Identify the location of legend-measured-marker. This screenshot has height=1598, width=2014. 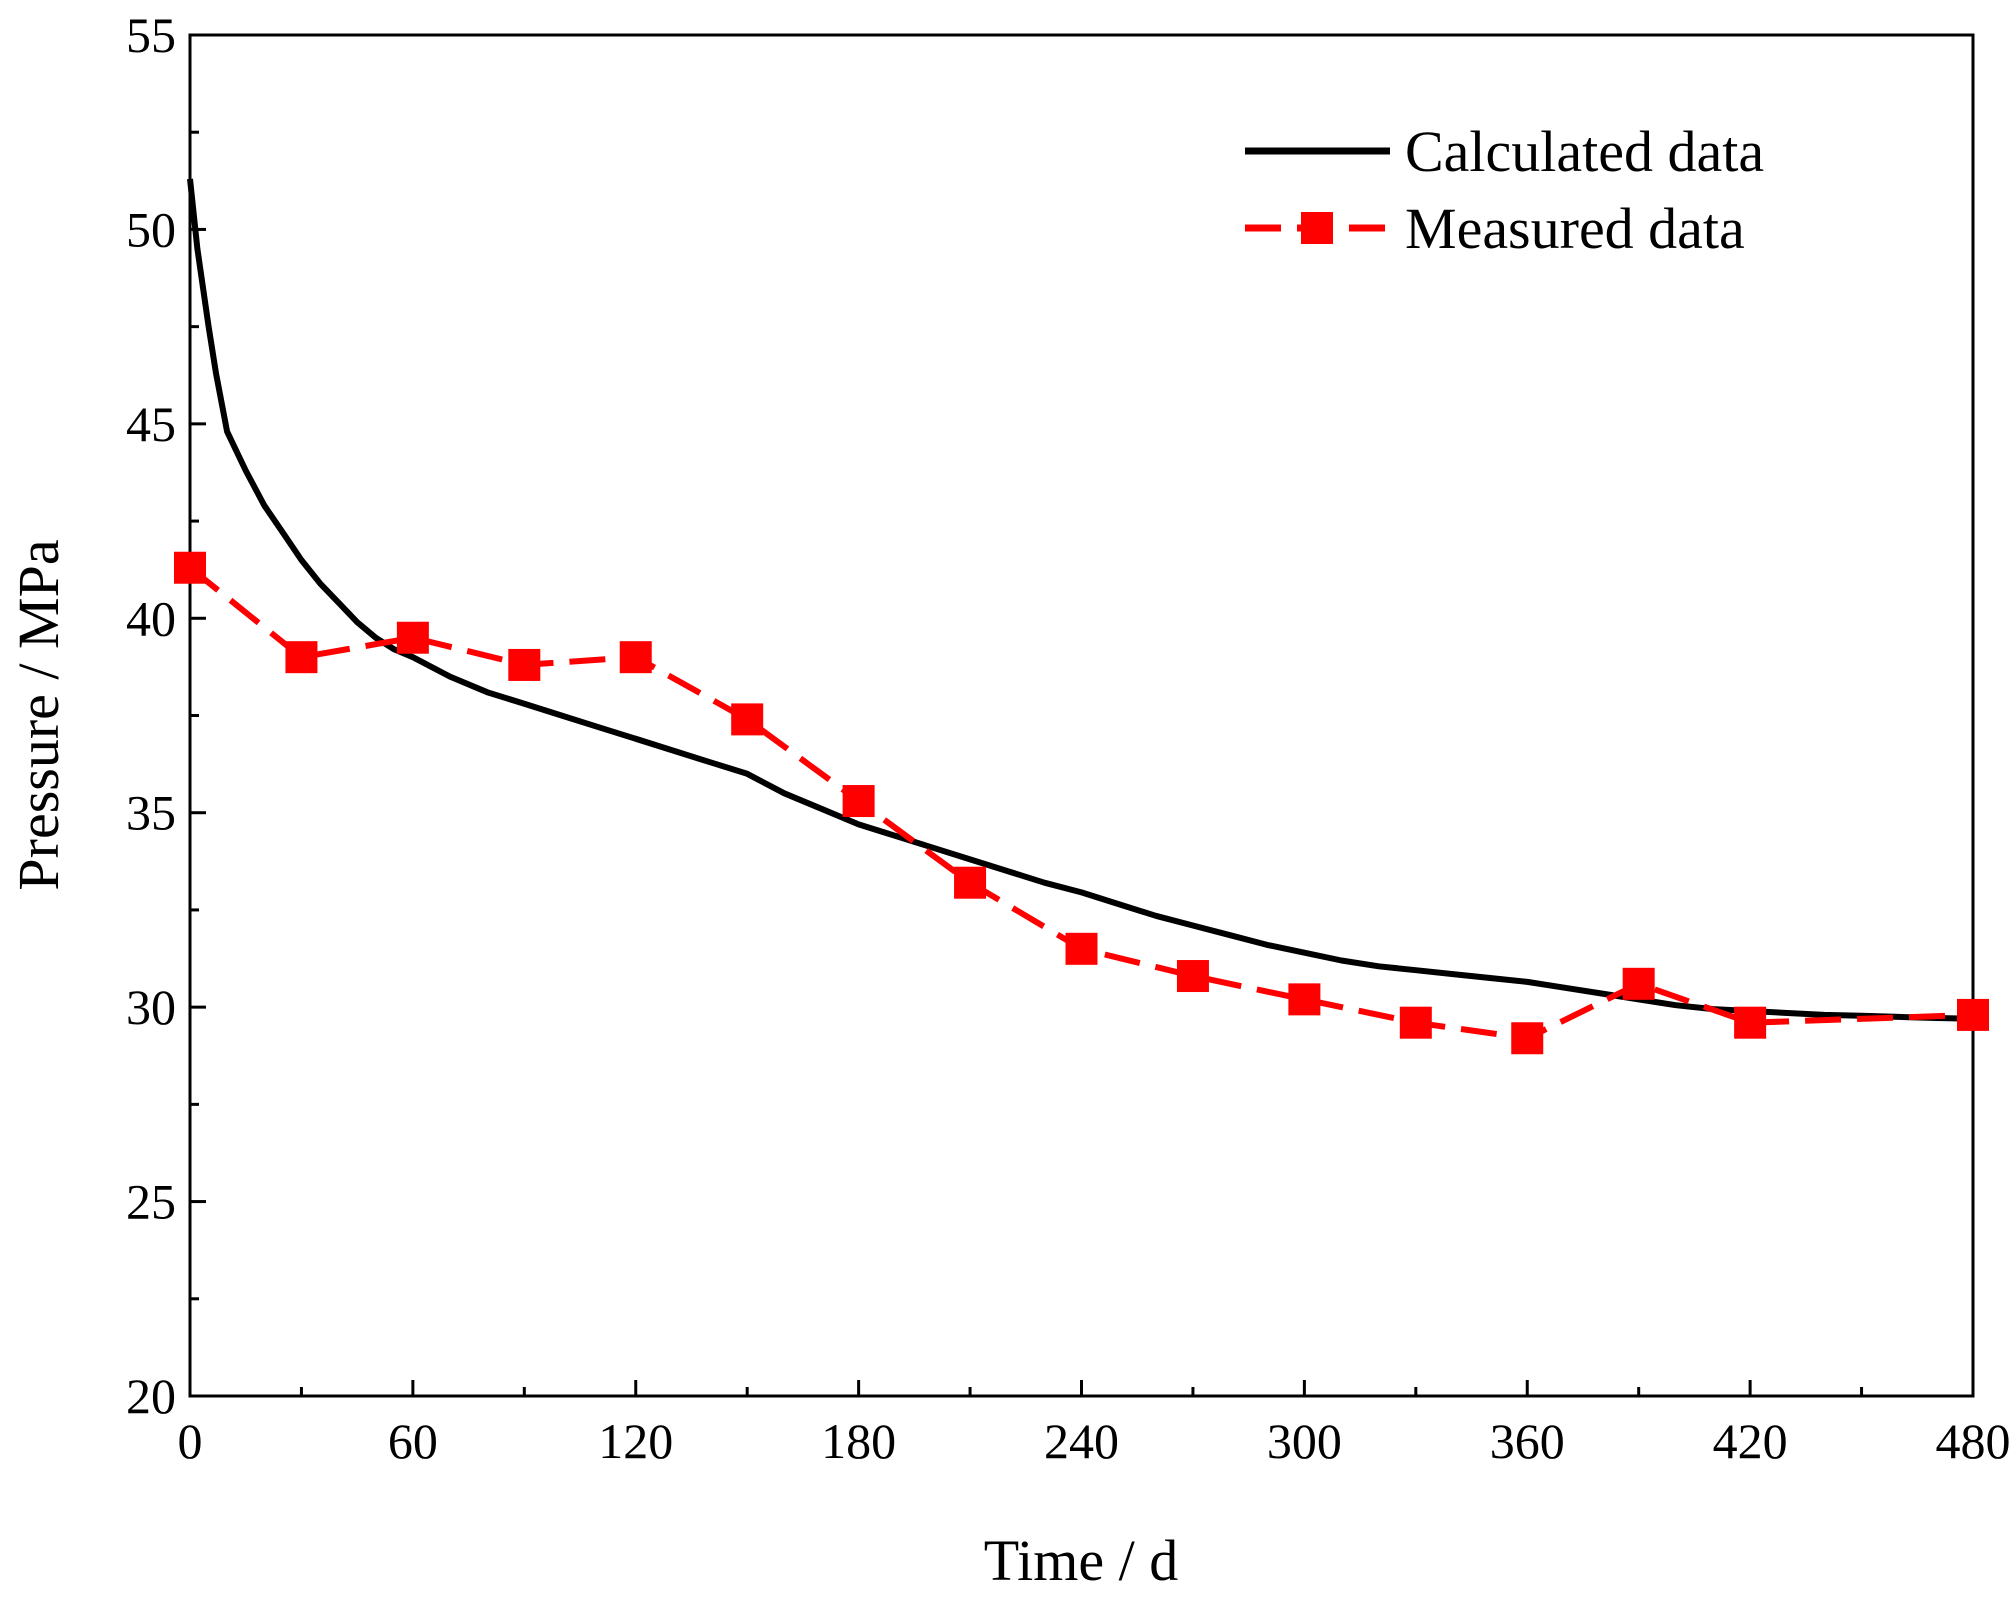
(1317, 228).